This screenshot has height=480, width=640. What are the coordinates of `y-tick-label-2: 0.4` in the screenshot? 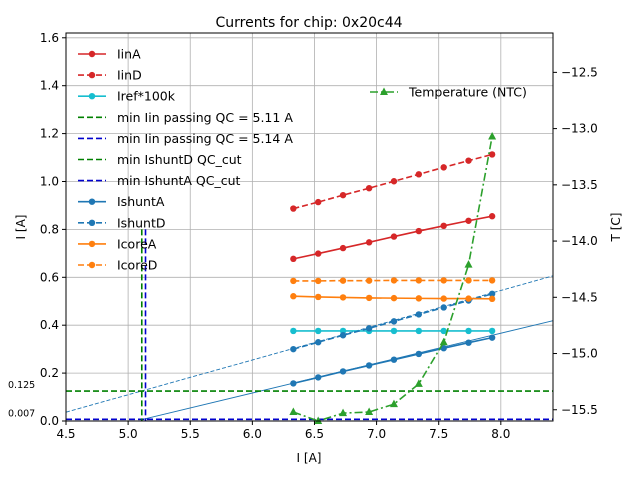 It's located at (49, 325).